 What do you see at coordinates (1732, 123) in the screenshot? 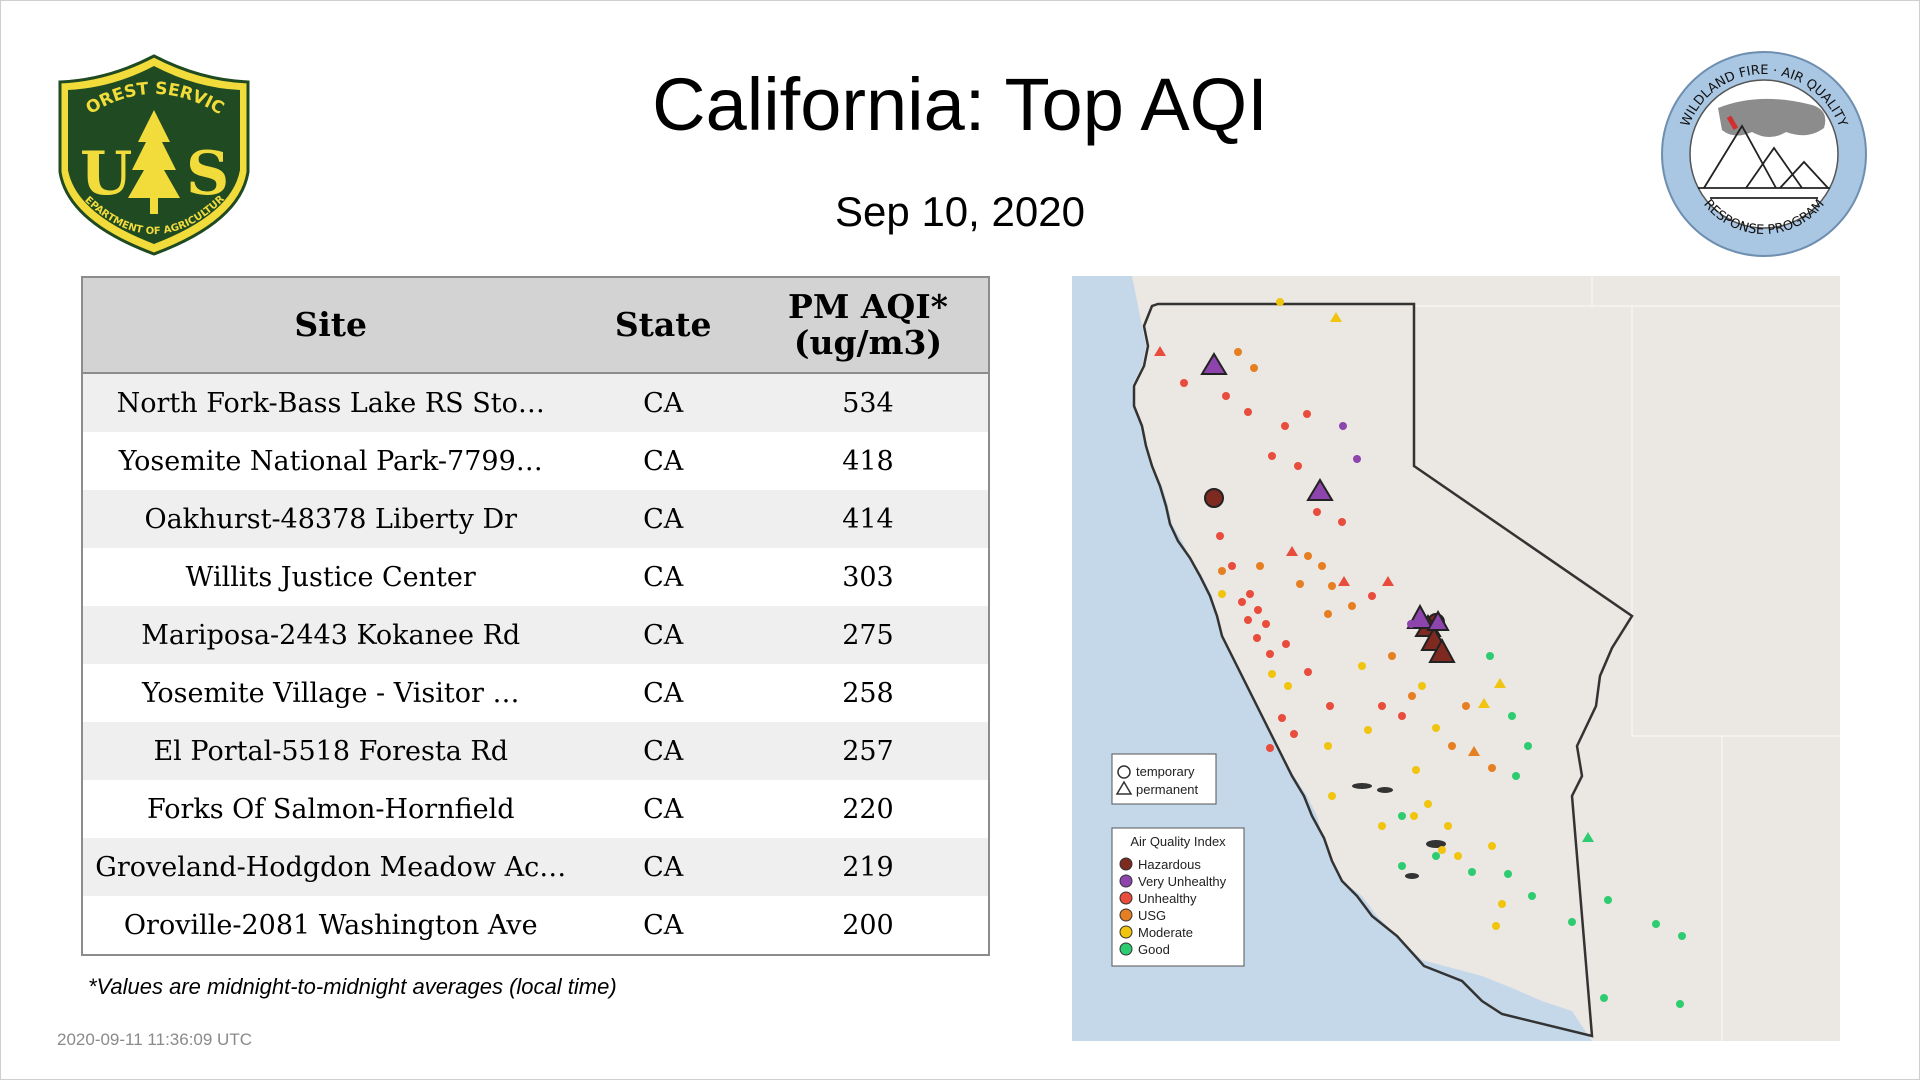
I see `flame-marker-icon` at bounding box center [1732, 123].